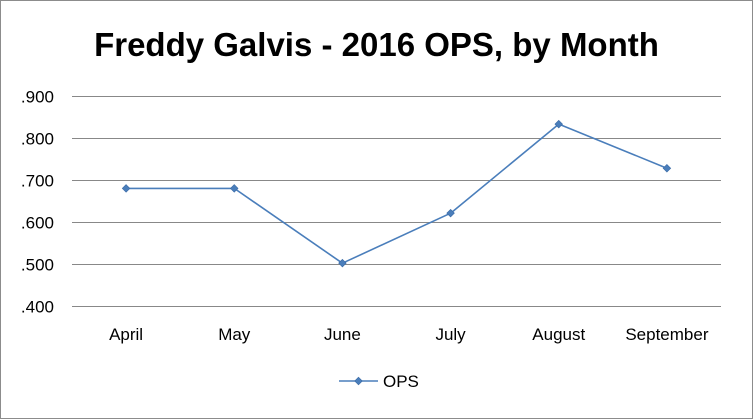  What do you see at coordinates (37, 265) in the screenshot?
I see `y-tick-label: .500` at bounding box center [37, 265].